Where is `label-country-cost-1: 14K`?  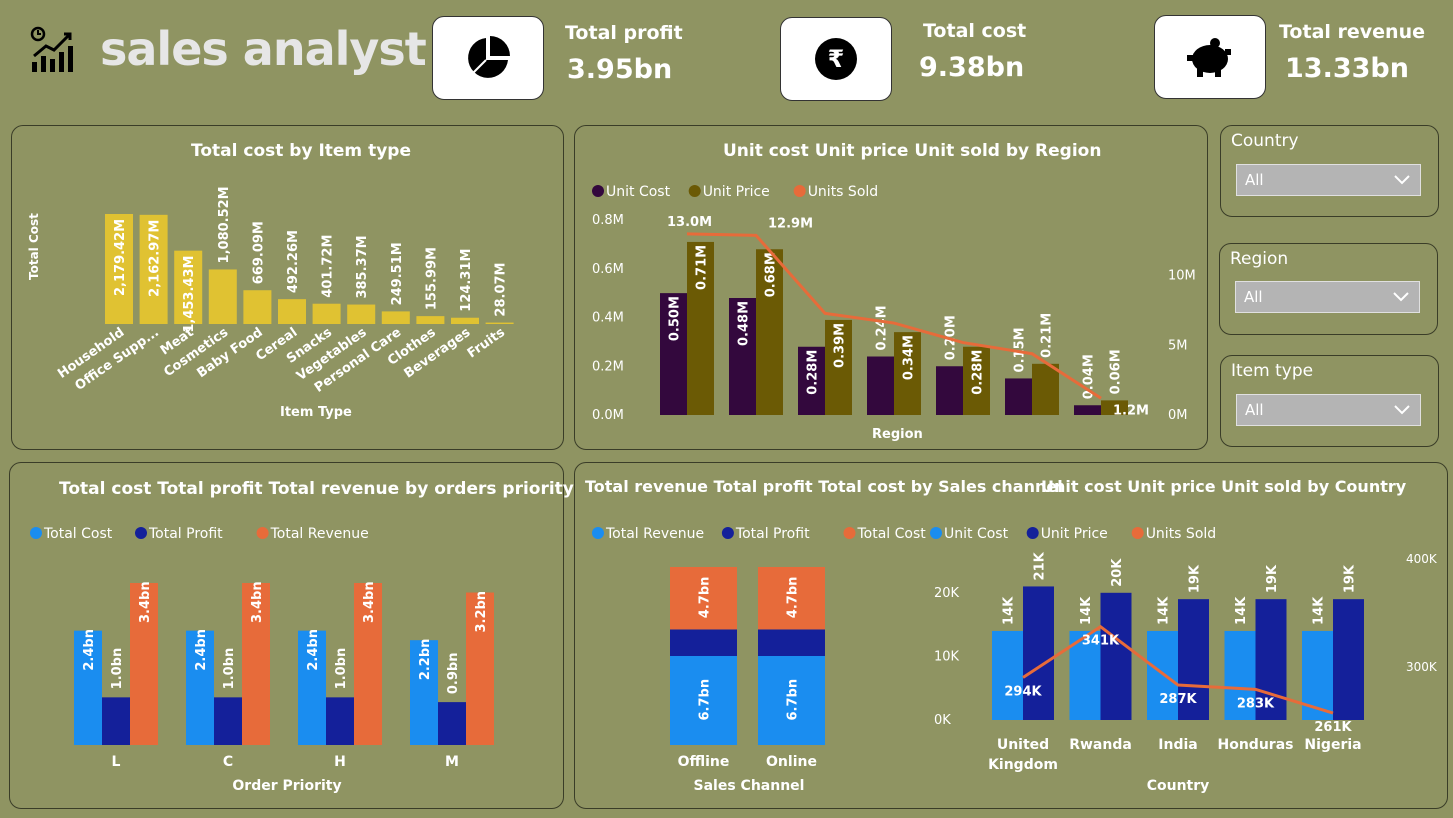 label-country-cost-1: 14K is located at coordinates (1086, 610).